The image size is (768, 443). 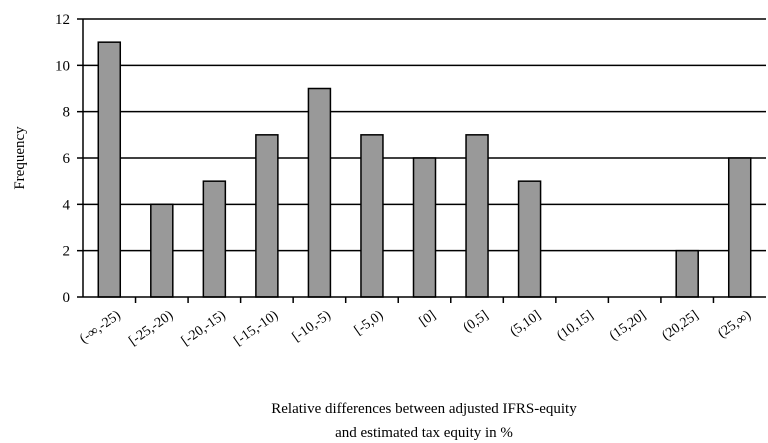 I want to click on y-axis-title: Frequency, so click(x=20, y=158).